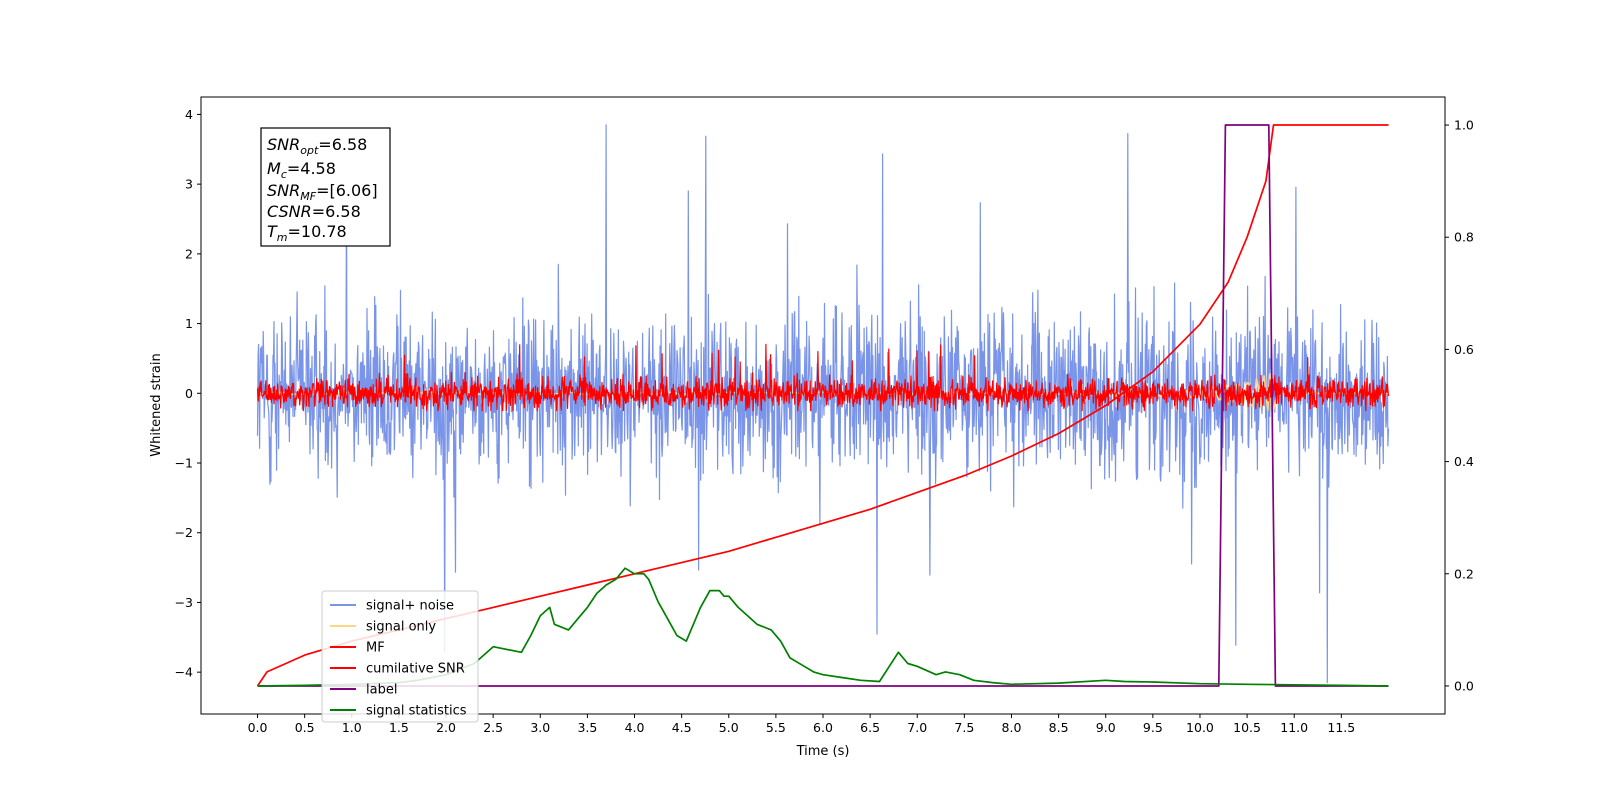 This screenshot has height=800, width=1600. What do you see at coordinates (1294, 727) in the screenshot?
I see `x-tick-label: 11.0` at bounding box center [1294, 727].